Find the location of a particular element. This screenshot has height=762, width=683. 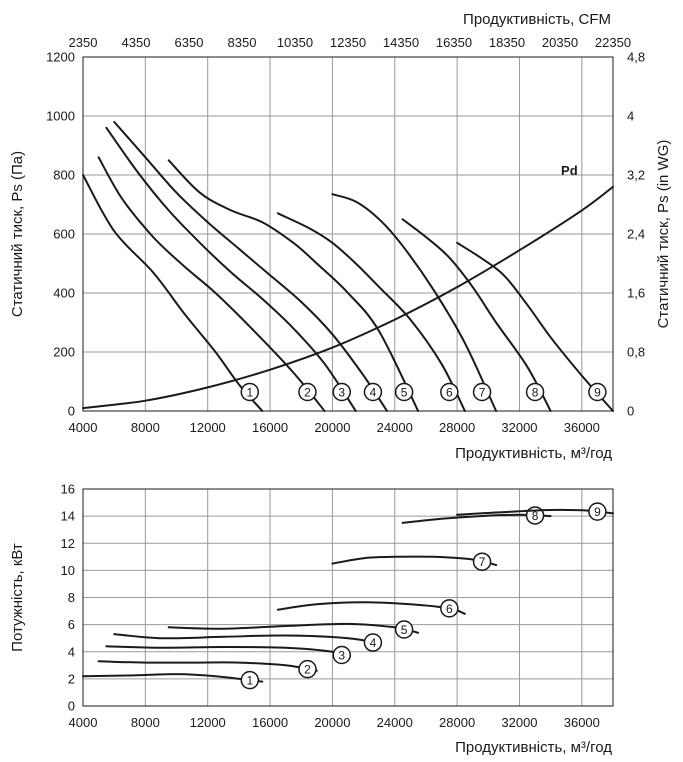

right-tick-label: 4,8 is located at coordinates (636, 57).